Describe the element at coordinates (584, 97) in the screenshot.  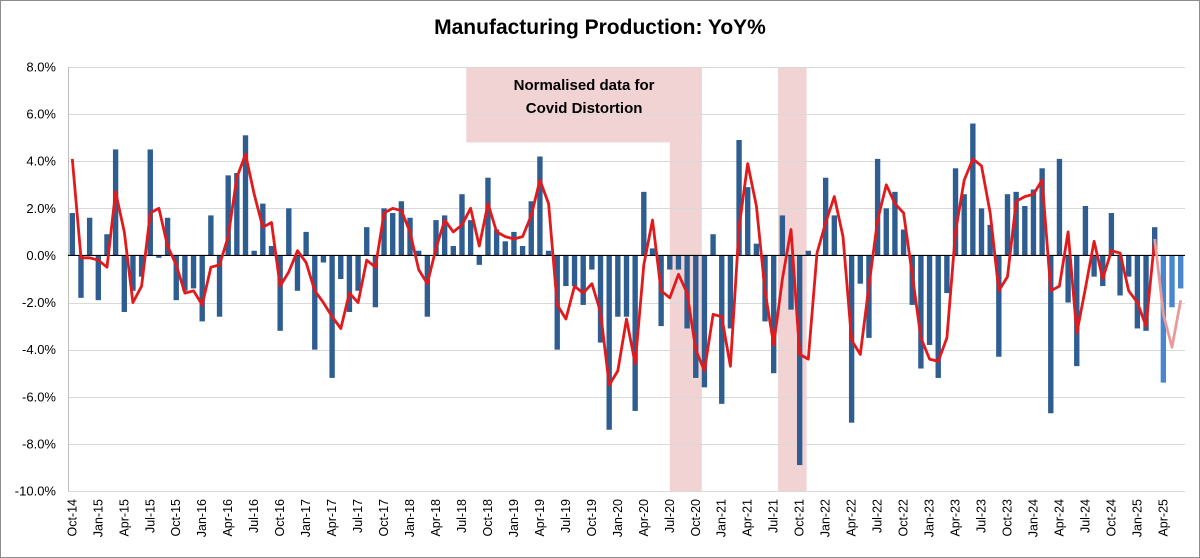
I see `covid-annotation: Normalised data for Covid Distortion` at that location.